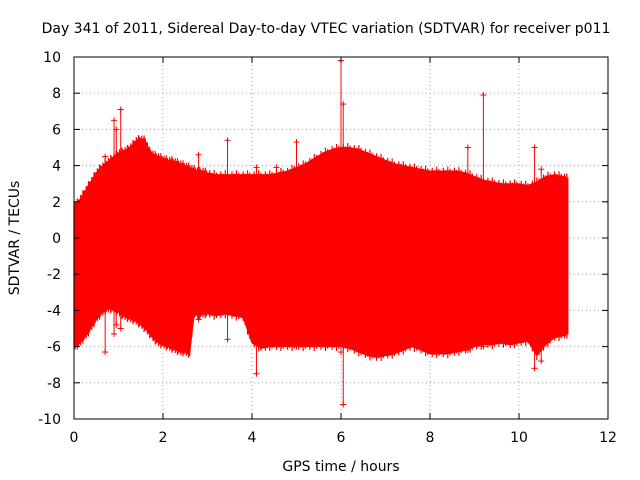 This screenshot has width=640, height=480. Describe the element at coordinates (252, 438) in the screenshot. I see `x-tick-label: 4` at that location.